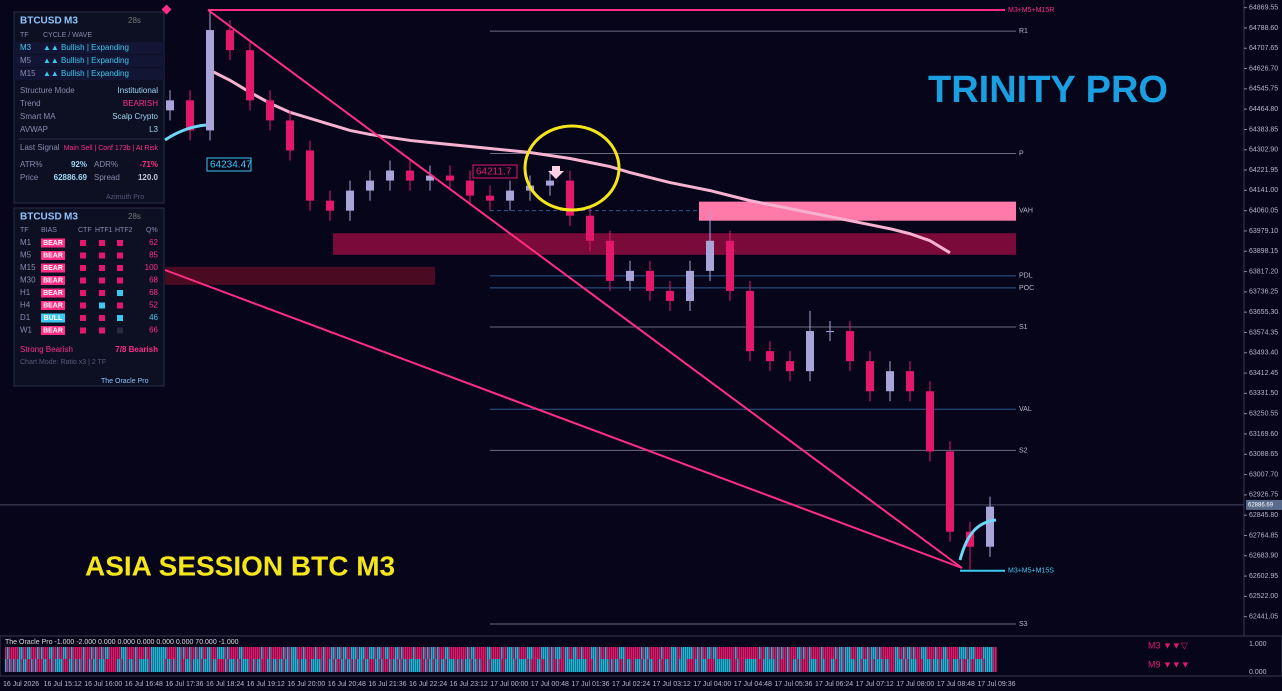 The image size is (1282, 691). Describe the element at coordinates (25, 317) in the screenshot. I see `tf: D1` at that location.